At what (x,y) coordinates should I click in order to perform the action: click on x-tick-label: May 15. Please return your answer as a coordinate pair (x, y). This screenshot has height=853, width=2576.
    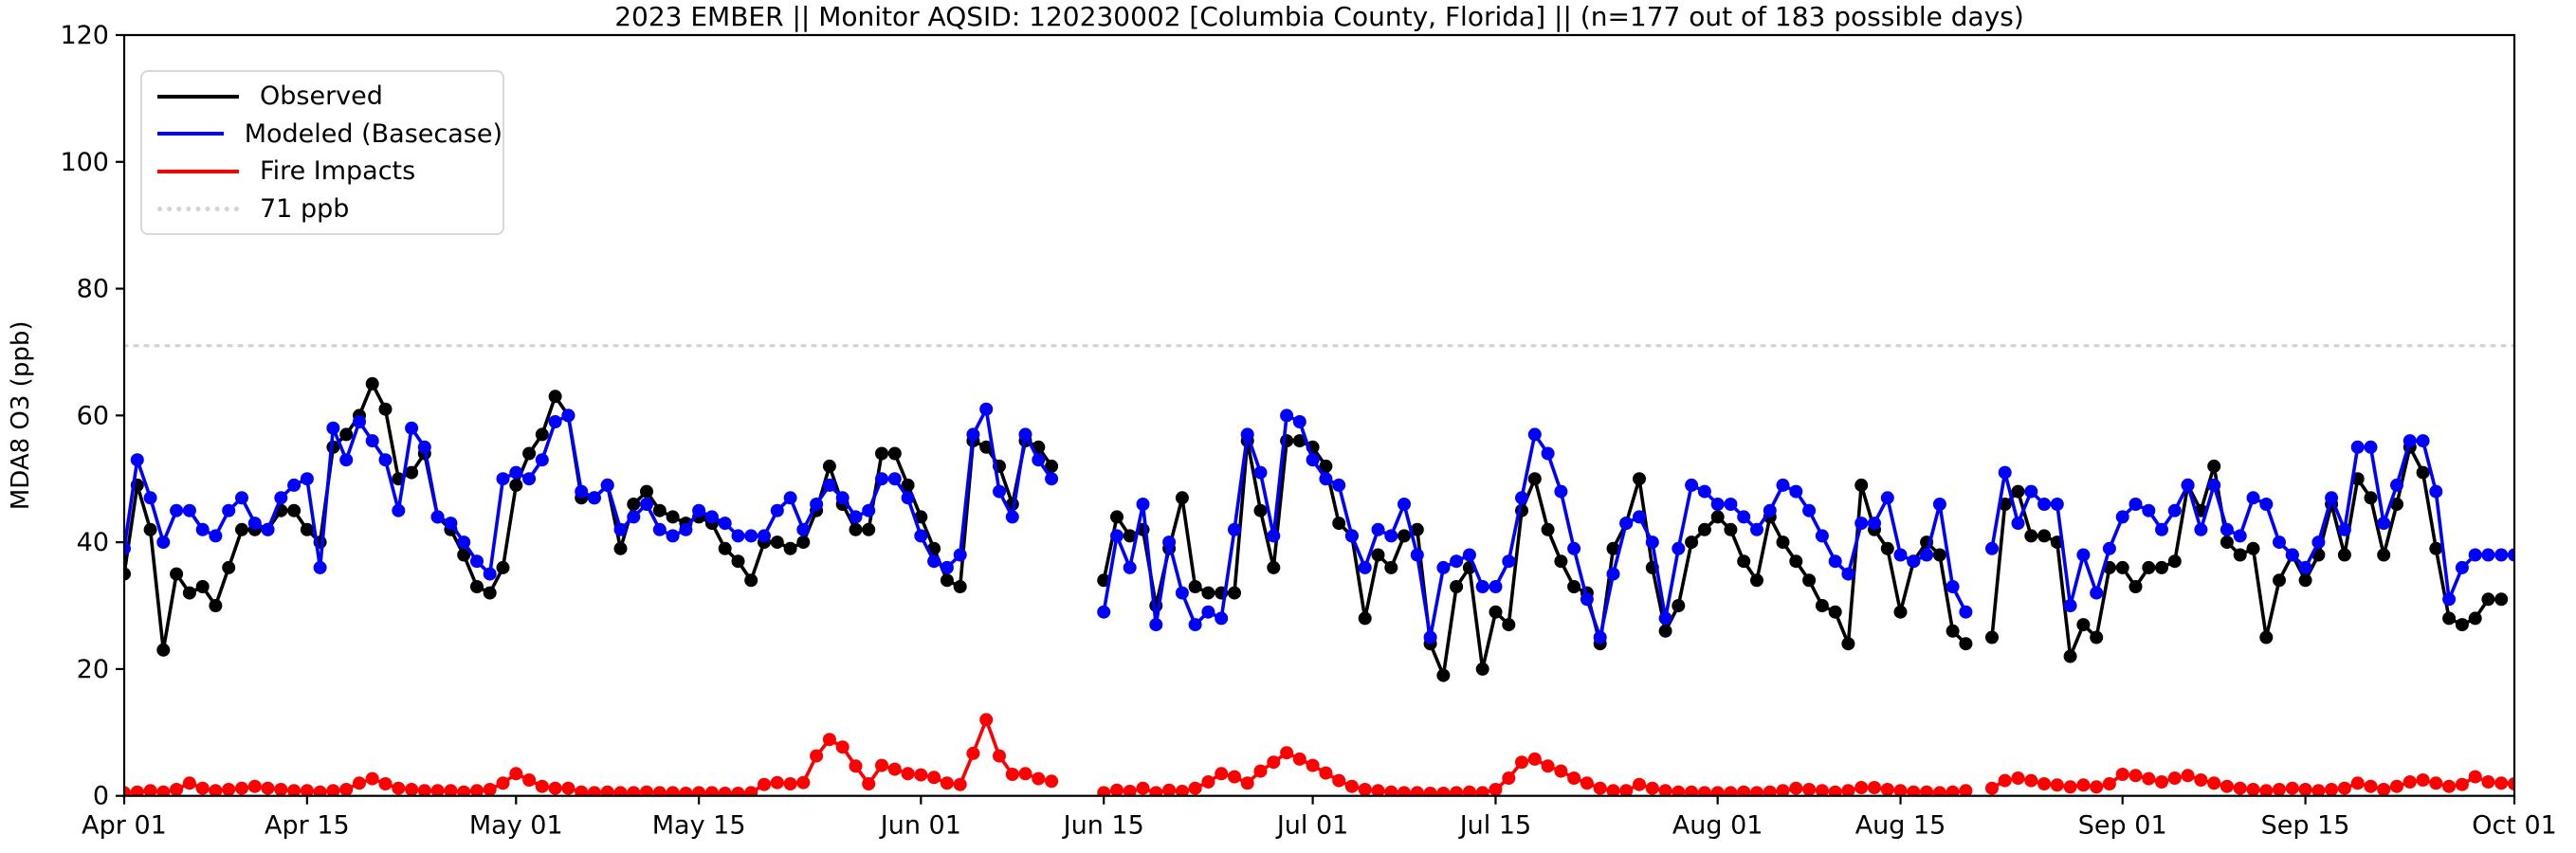
    Looking at the image, I should click on (699, 826).